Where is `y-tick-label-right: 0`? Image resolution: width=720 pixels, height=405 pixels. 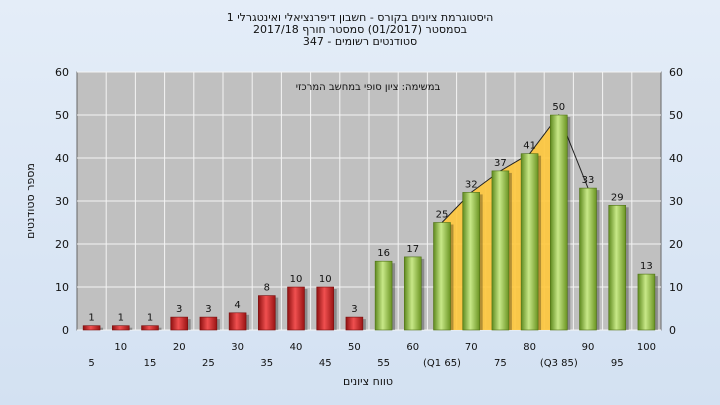 y-tick-label-right: 0 is located at coordinates (672, 330).